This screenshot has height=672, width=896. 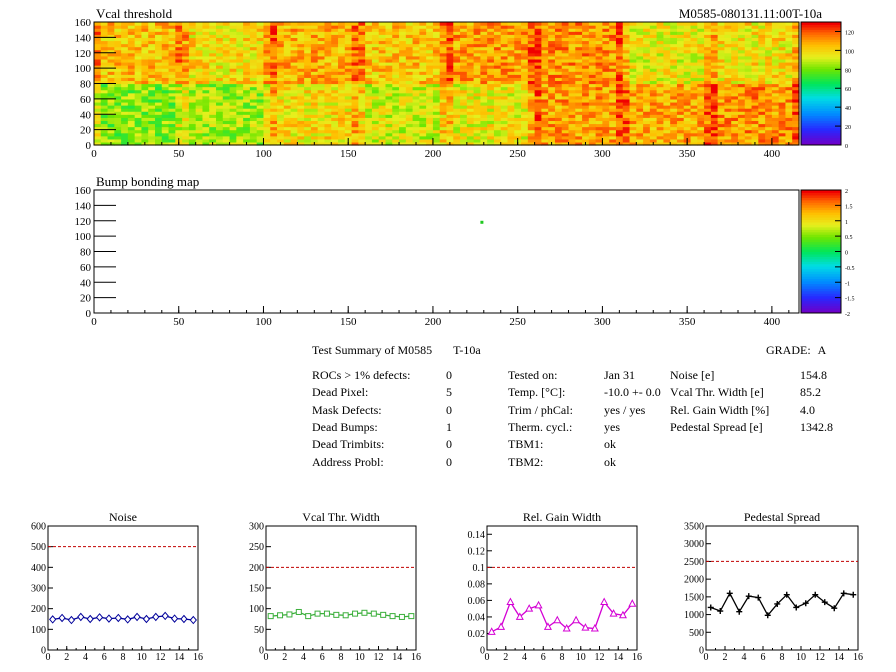 I want to click on series-line, so click(x=123, y=618).